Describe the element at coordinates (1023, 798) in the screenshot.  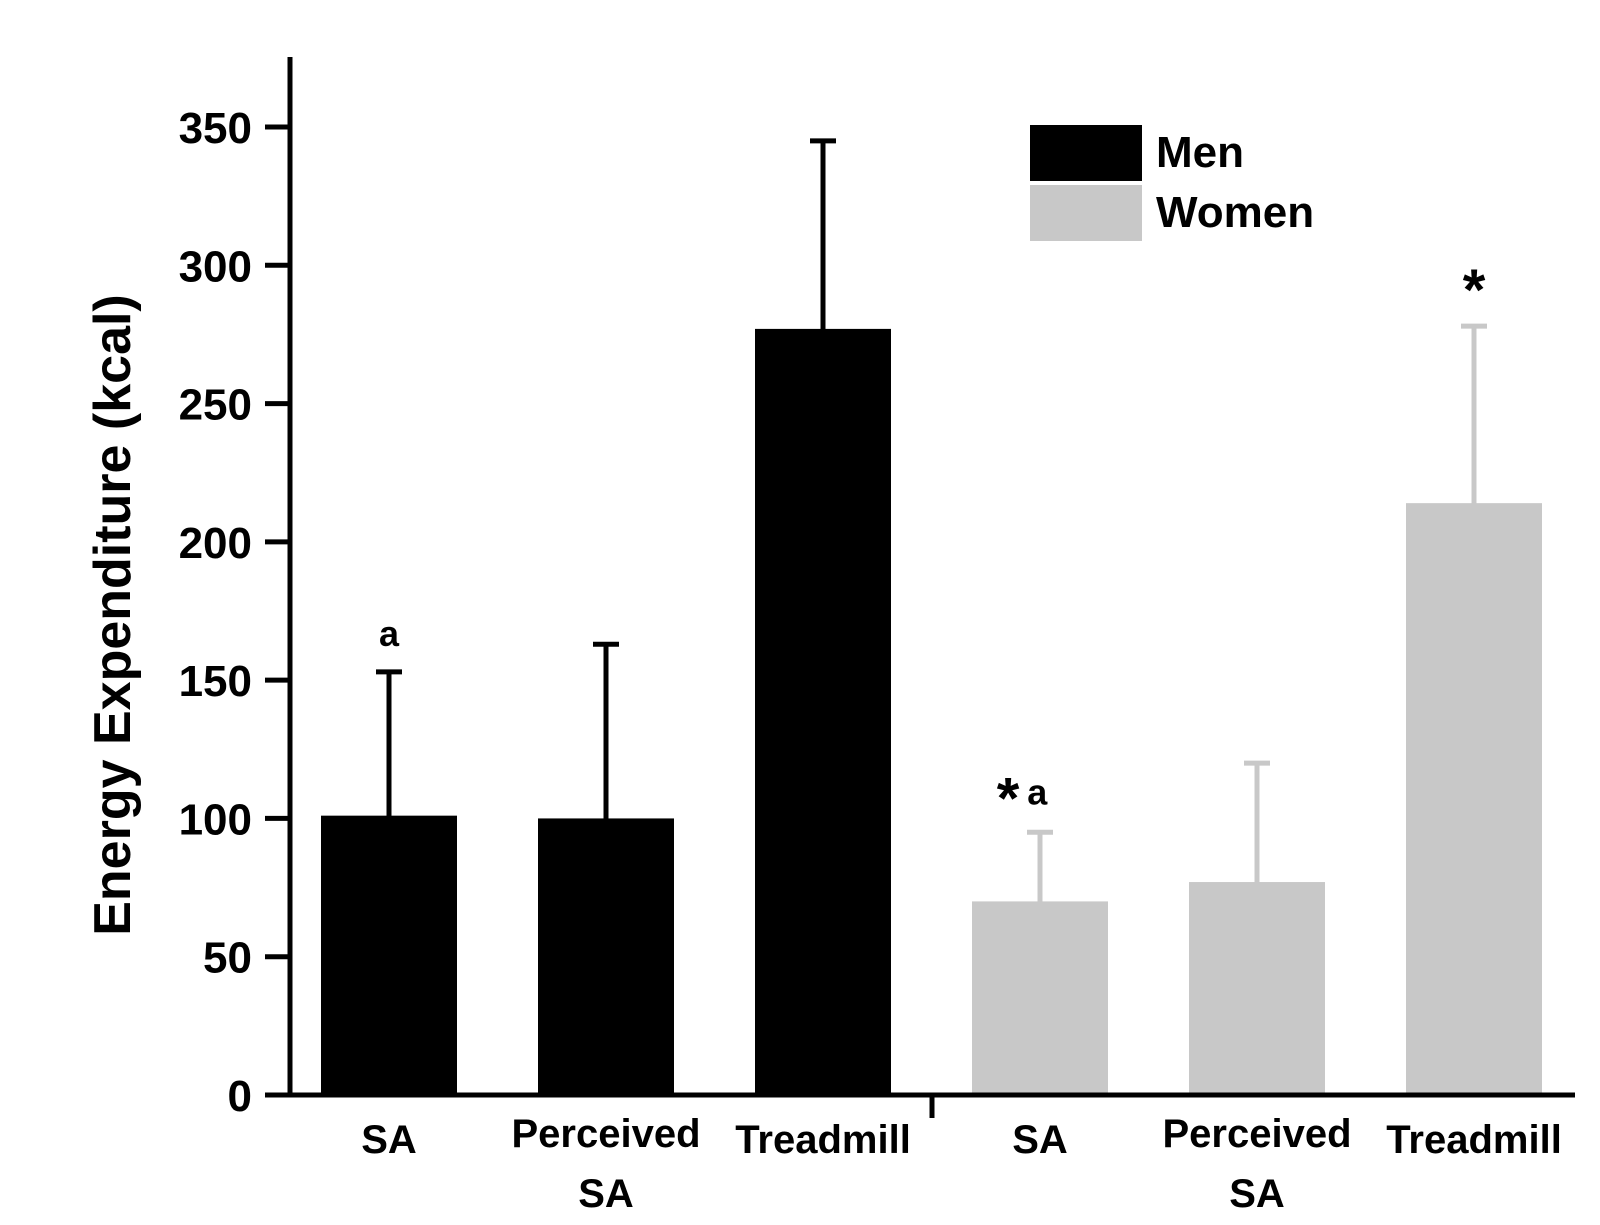
I see `significance-annotation: * a` at that location.